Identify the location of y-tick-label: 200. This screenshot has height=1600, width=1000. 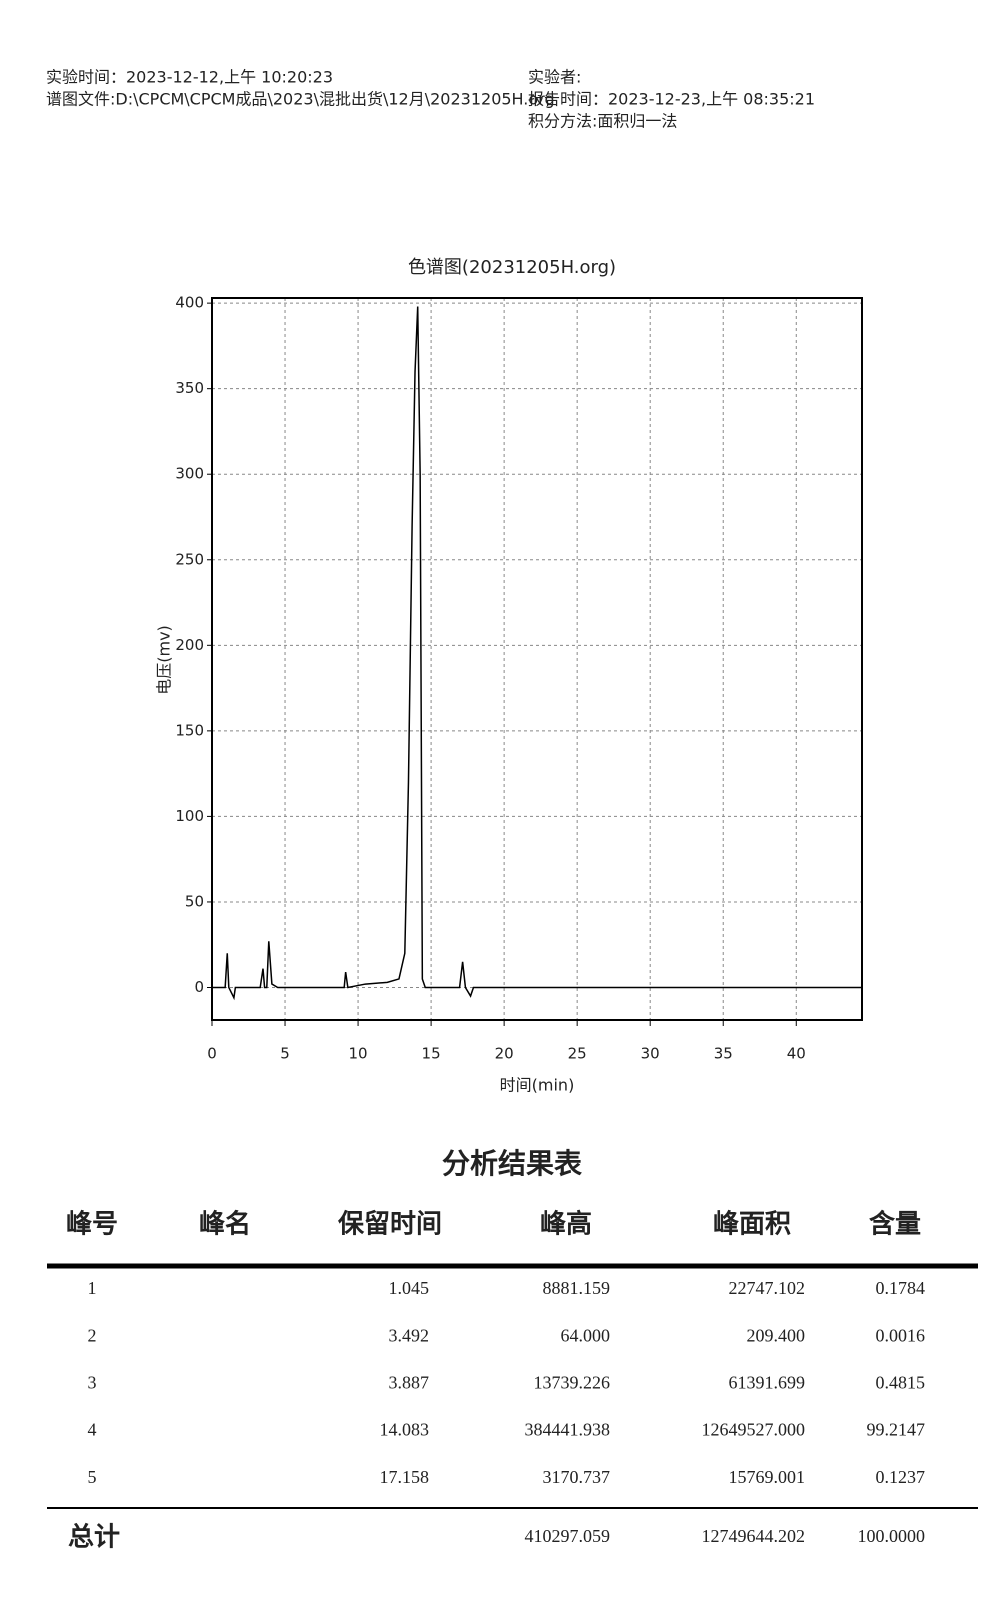
(189, 645).